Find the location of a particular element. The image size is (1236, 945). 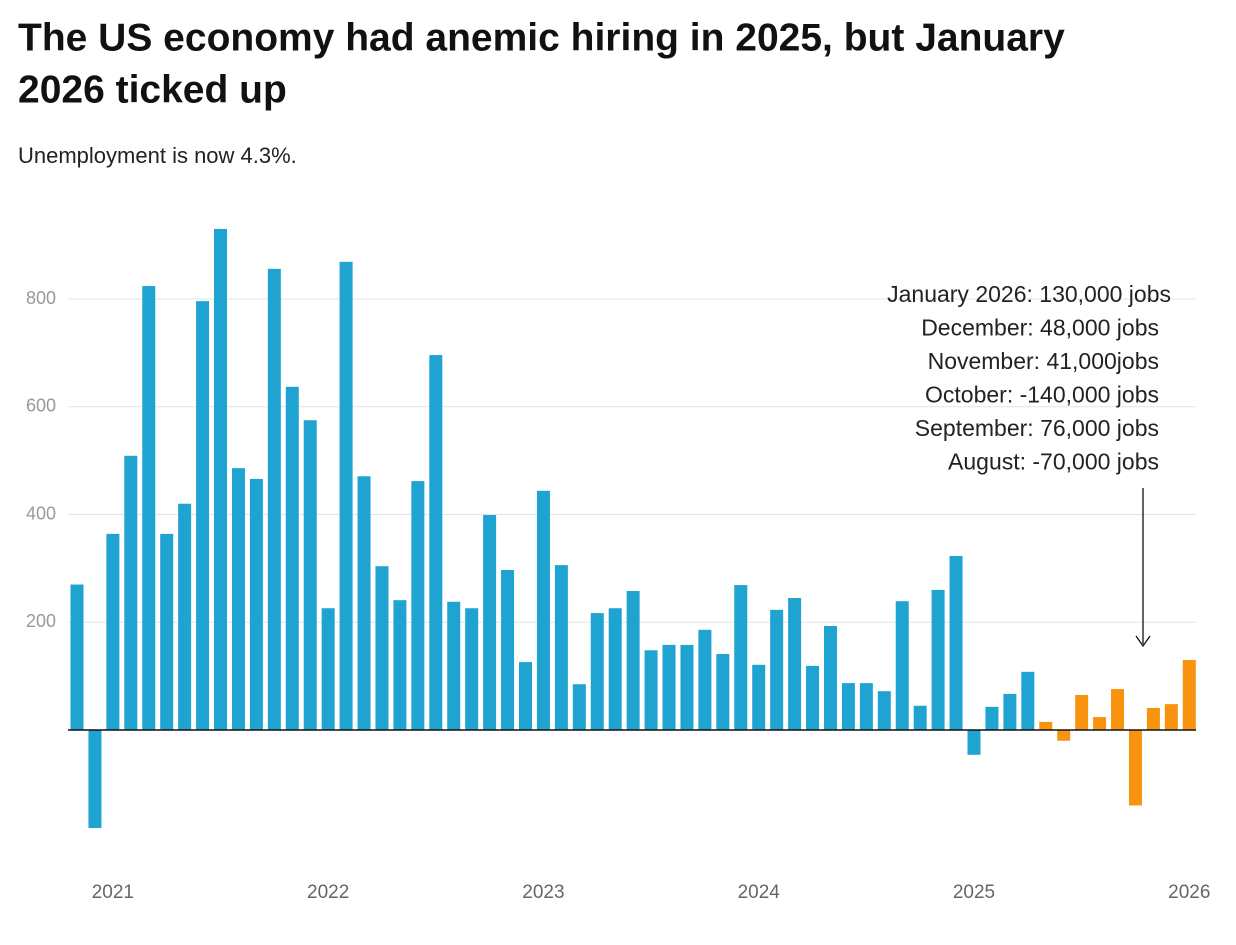

subtitle: Unemployment is now 4.3%. is located at coordinates (157, 155).